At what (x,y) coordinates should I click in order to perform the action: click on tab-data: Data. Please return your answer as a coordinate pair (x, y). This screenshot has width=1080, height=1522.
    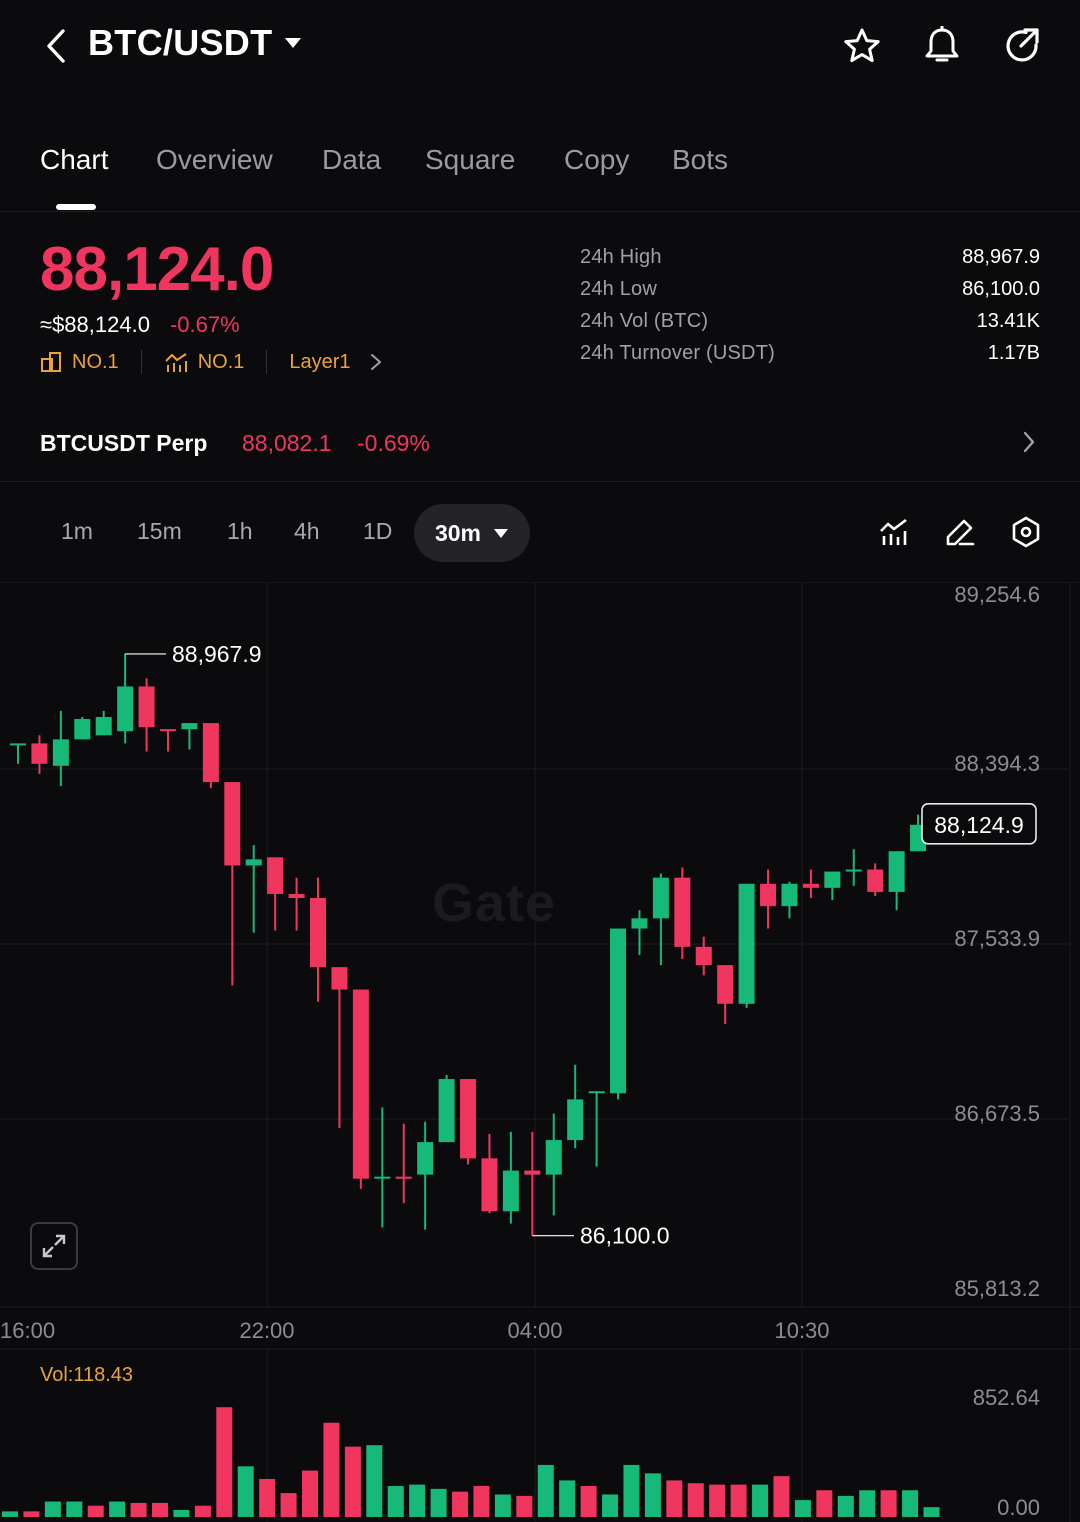
    Looking at the image, I should click on (352, 159).